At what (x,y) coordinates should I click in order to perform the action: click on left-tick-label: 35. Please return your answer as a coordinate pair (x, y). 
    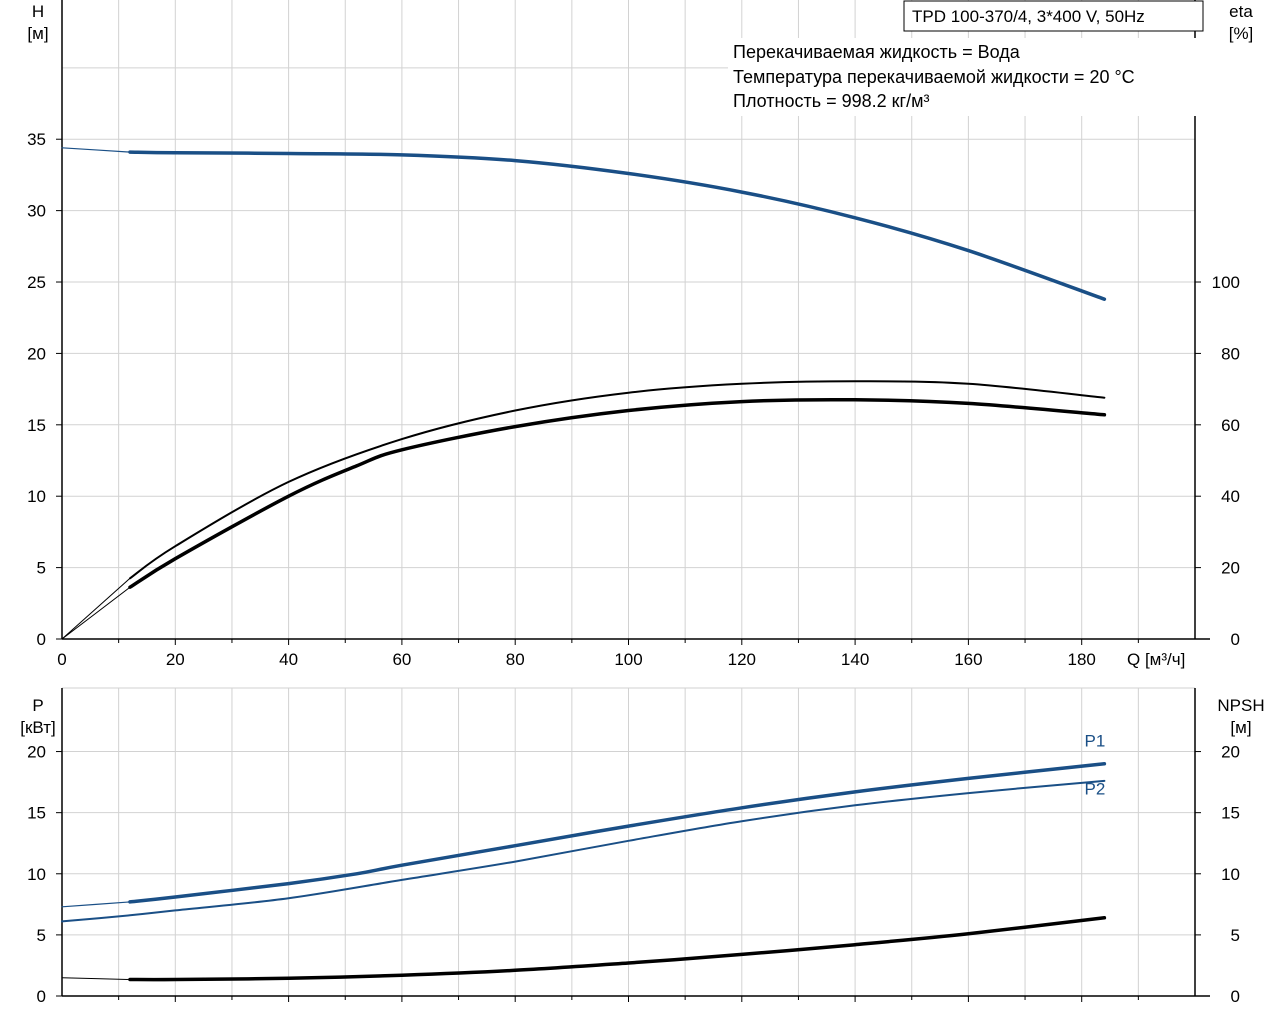
    Looking at the image, I should click on (36, 139).